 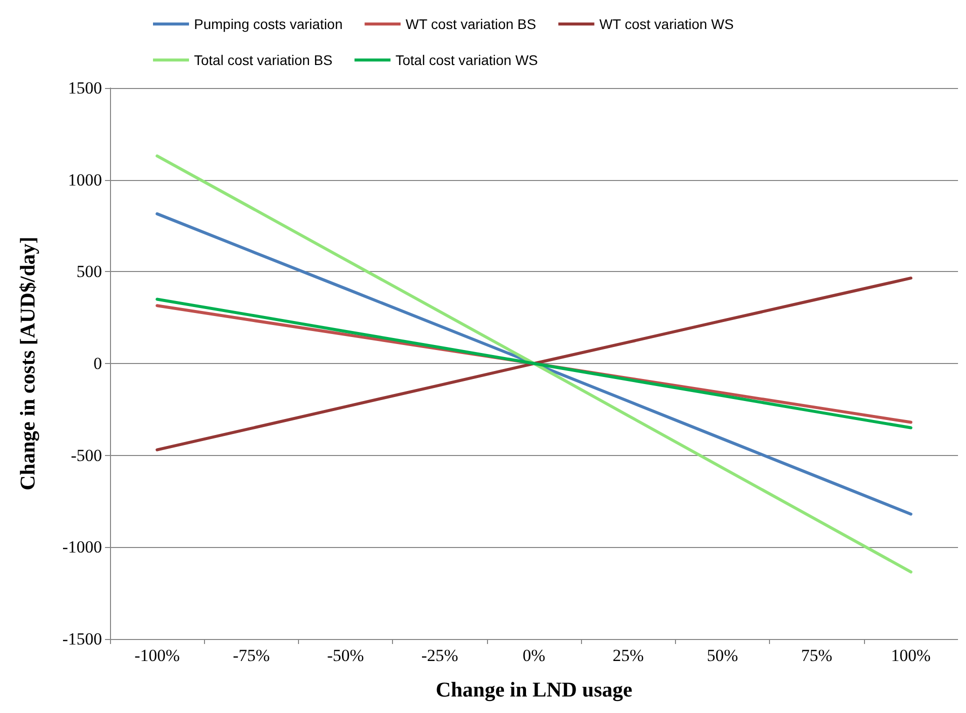 What do you see at coordinates (534, 690) in the screenshot?
I see `x-axis-title: Change in LND usage` at bounding box center [534, 690].